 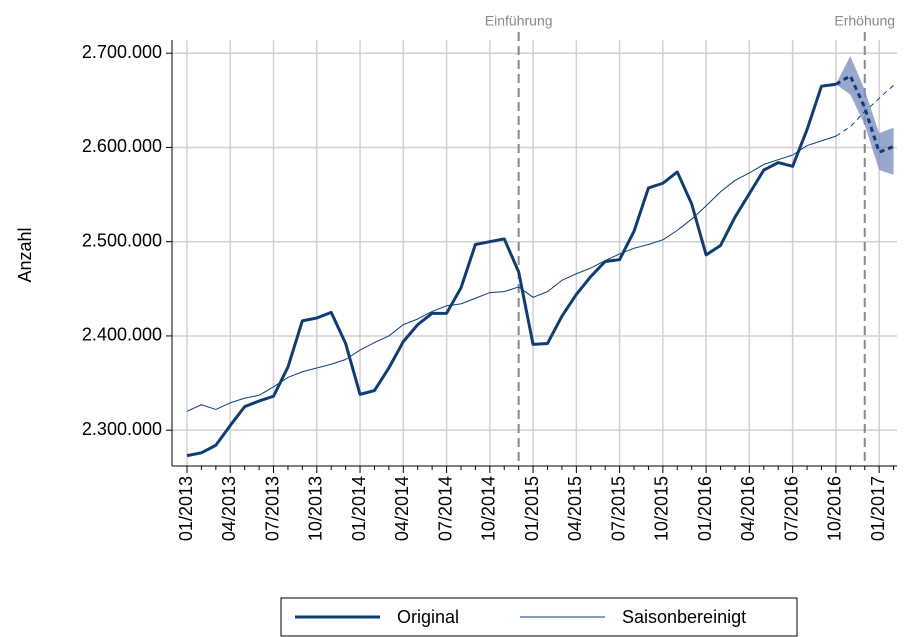 I want to click on x-tick-label: 04/2016, so click(x=748, y=508).